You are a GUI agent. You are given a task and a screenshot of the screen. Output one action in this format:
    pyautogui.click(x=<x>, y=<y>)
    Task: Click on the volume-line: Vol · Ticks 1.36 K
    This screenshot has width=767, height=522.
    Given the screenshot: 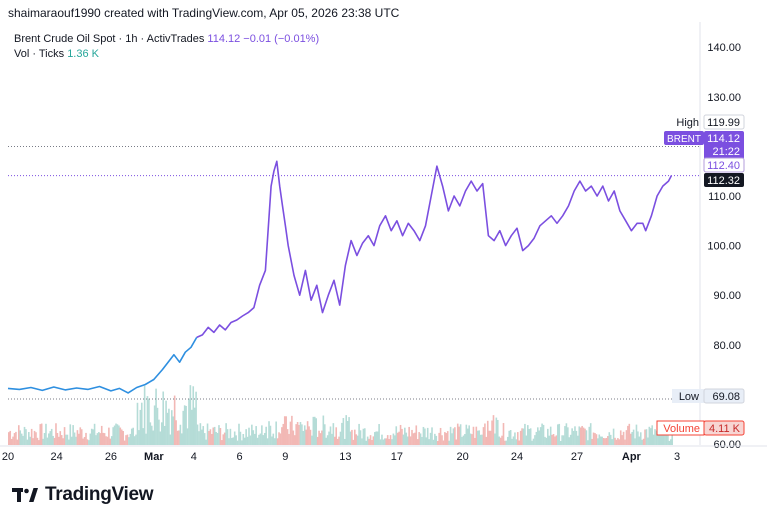 What is the action you would take?
    pyautogui.click(x=166, y=54)
    